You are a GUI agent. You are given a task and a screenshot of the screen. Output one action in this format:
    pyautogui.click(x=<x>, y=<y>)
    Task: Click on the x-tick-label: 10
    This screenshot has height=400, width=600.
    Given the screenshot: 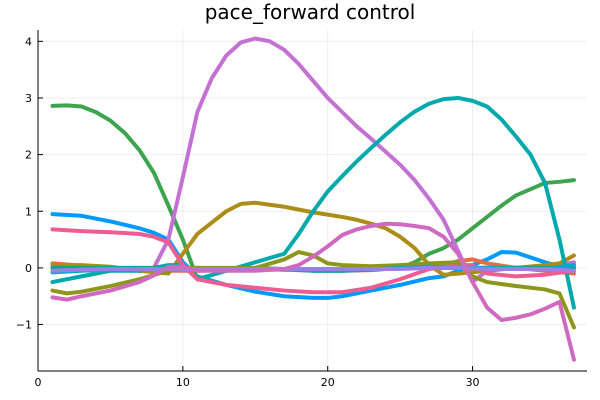 What is the action you would take?
    pyautogui.click(x=183, y=382)
    